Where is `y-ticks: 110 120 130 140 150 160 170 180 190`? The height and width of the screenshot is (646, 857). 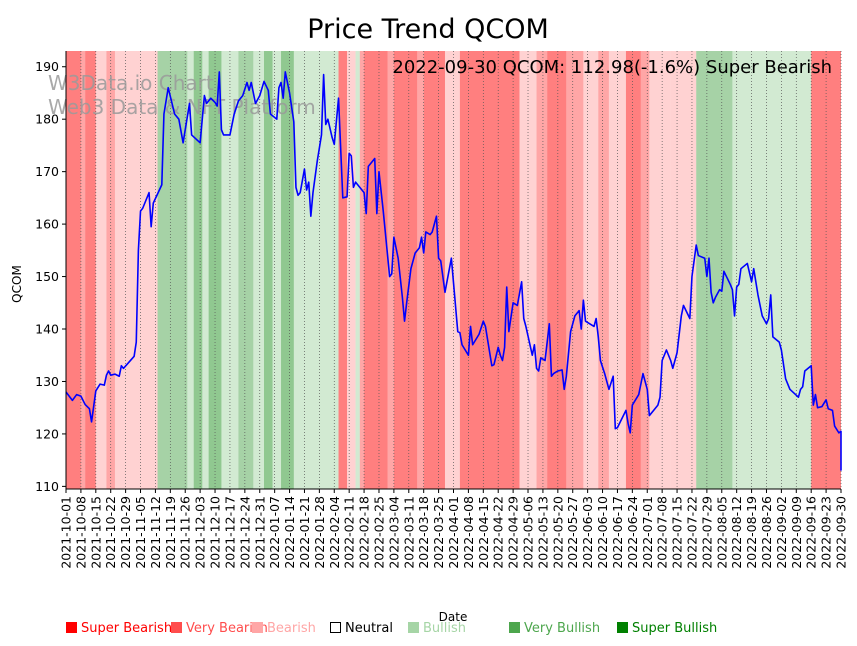 y-ticks: 110 120 130 140 150 160 170 180 190 is located at coordinates (50, 276).